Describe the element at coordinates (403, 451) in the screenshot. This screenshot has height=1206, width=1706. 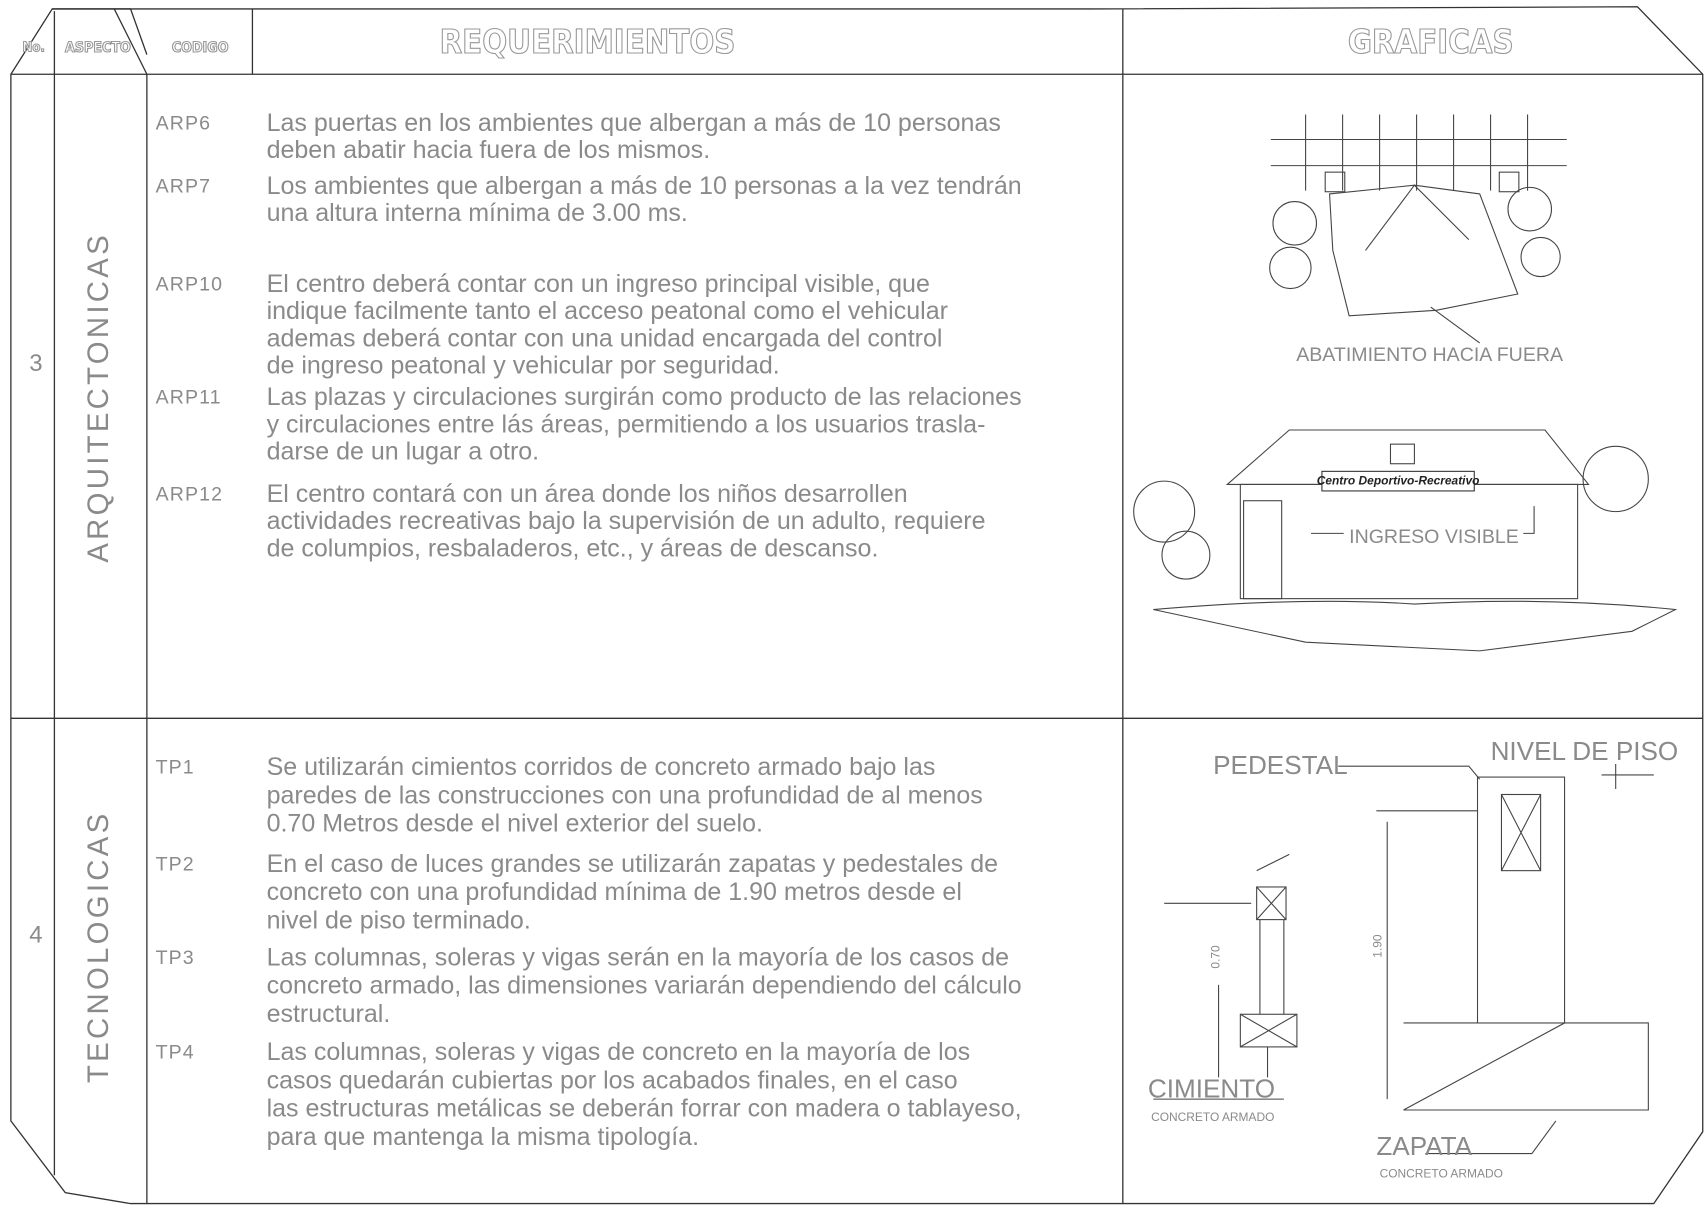
I see `requirement-line: darse de un lugar a otro.` at that location.